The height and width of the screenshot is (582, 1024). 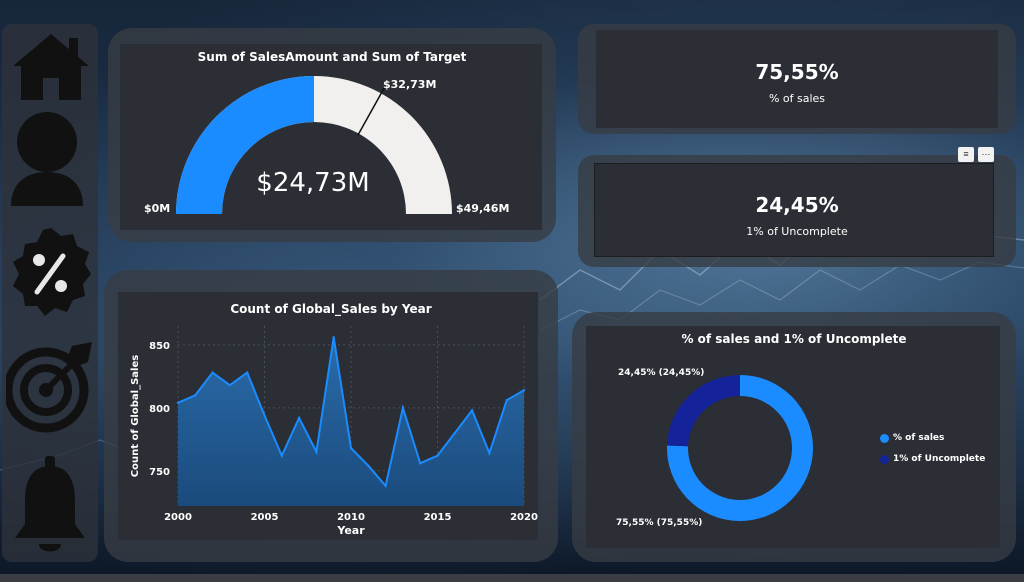 What do you see at coordinates (245, 145) in the screenshot?
I see `gauge-value-arc` at bounding box center [245, 145].